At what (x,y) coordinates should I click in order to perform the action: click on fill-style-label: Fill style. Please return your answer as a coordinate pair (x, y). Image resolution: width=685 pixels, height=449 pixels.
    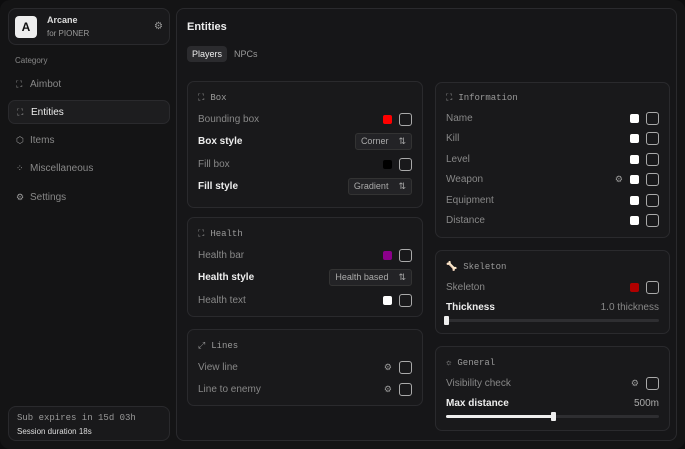
    Looking at the image, I should click on (218, 187).